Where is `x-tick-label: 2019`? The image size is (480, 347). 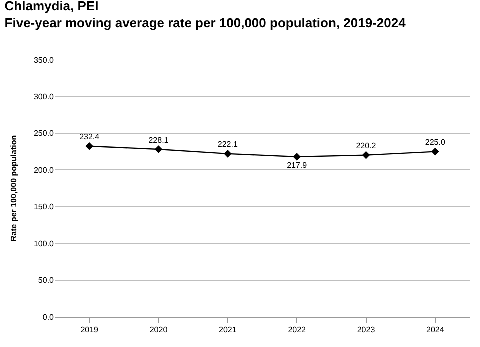
x-tick-label: 2019 is located at coordinates (90, 330).